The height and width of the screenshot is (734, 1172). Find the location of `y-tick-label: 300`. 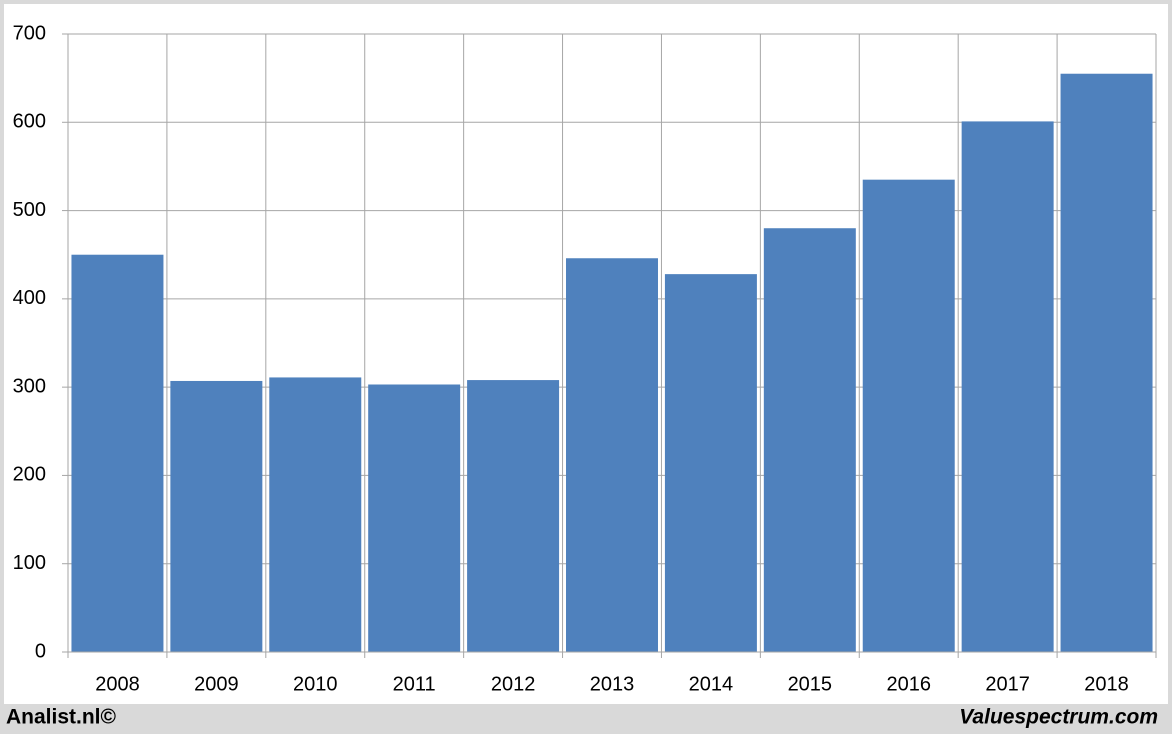

y-tick-label: 300 is located at coordinates (29, 386).